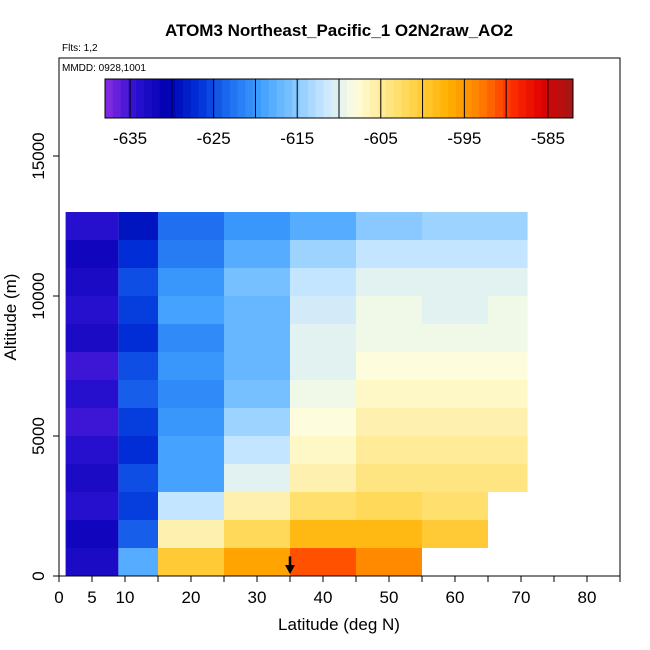 The width and height of the screenshot is (650, 650). Describe the element at coordinates (323, 597) in the screenshot. I see `x-tick-label: 40` at that location.